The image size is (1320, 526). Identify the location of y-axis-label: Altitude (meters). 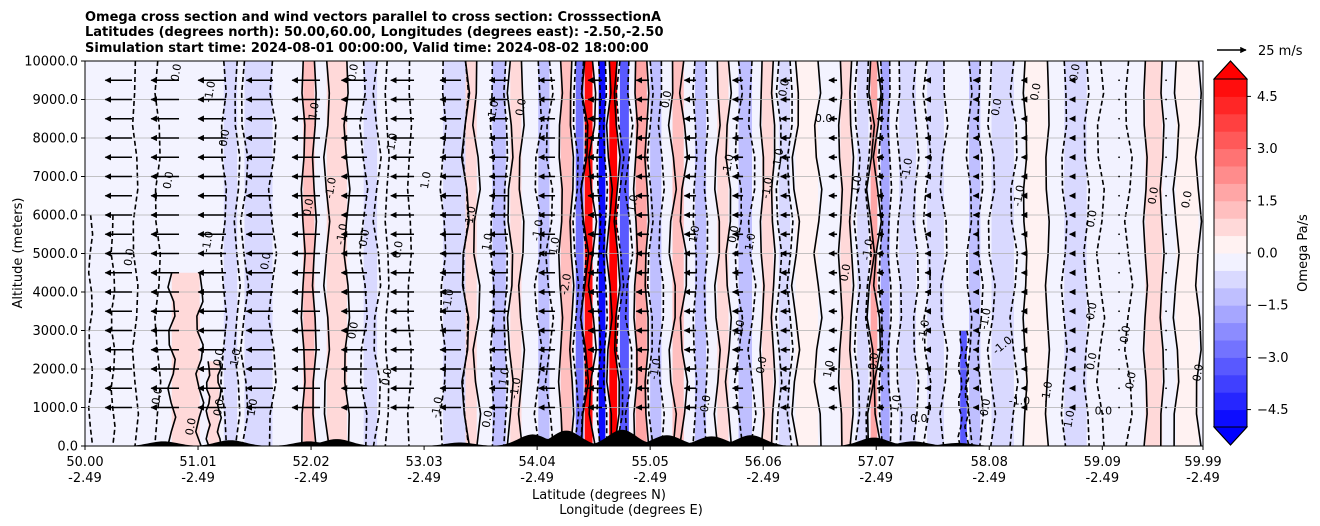
(18, 253).